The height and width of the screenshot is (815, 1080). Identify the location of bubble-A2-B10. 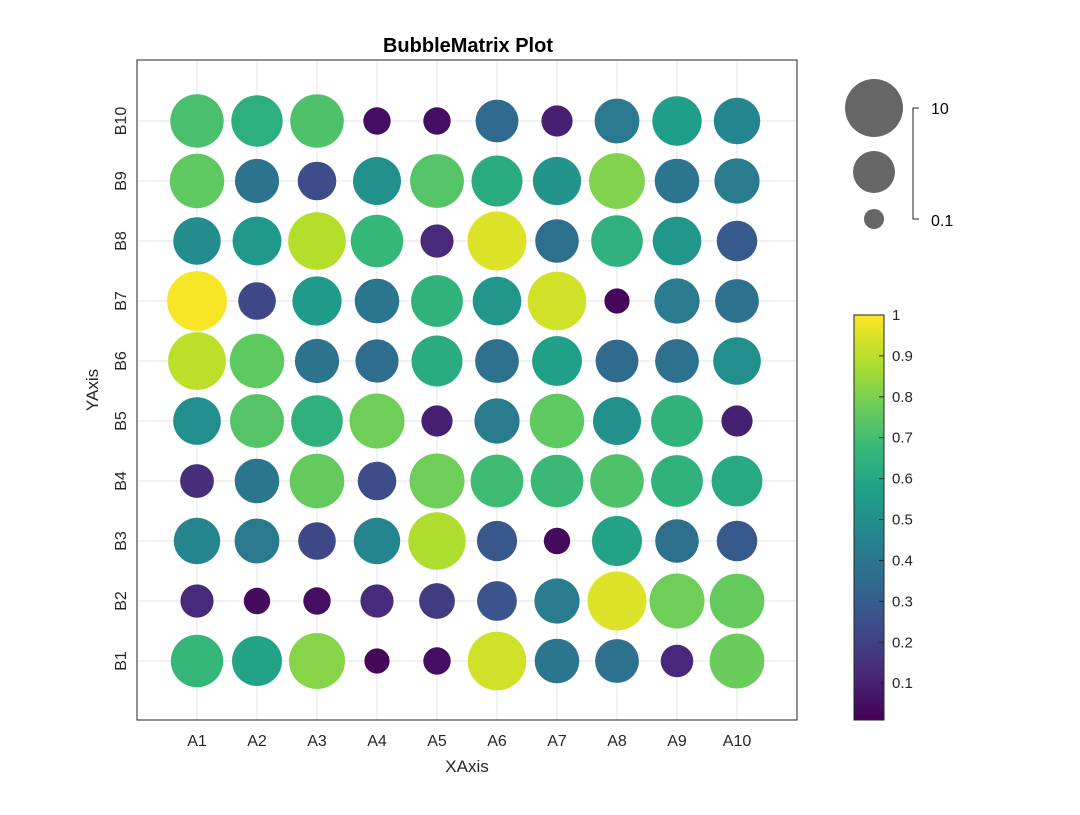
(257, 121).